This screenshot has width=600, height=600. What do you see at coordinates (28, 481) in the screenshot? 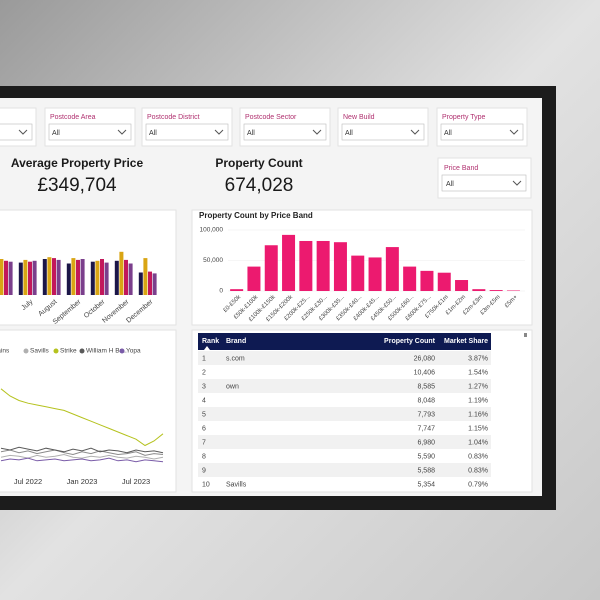
I see `x-tick-label: Jul 2022` at bounding box center [28, 481].